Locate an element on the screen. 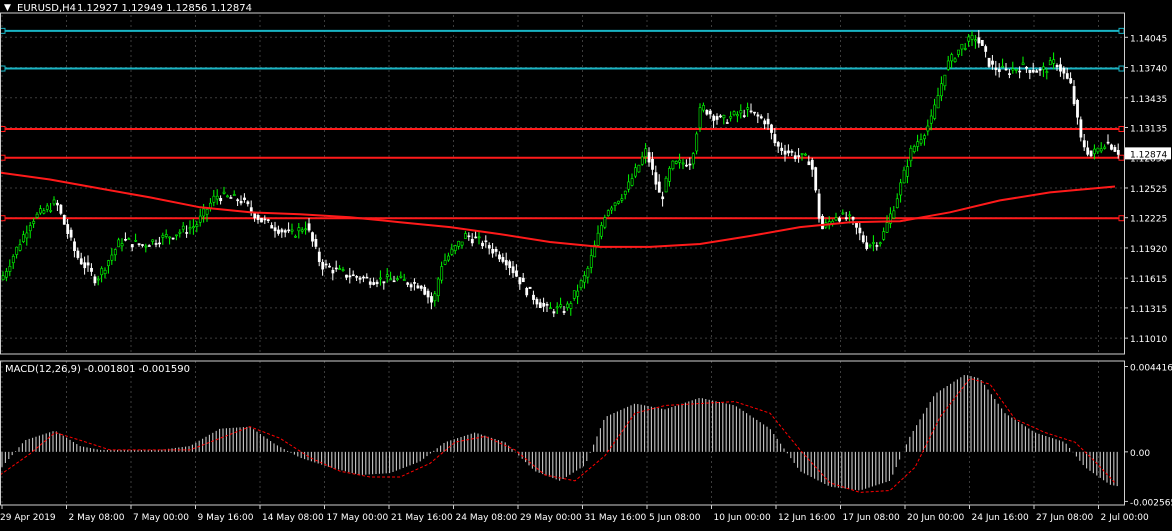 This screenshot has height=531, width=1172. time-tick-label: 24 May 08:00 is located at coordinates (487, 518).